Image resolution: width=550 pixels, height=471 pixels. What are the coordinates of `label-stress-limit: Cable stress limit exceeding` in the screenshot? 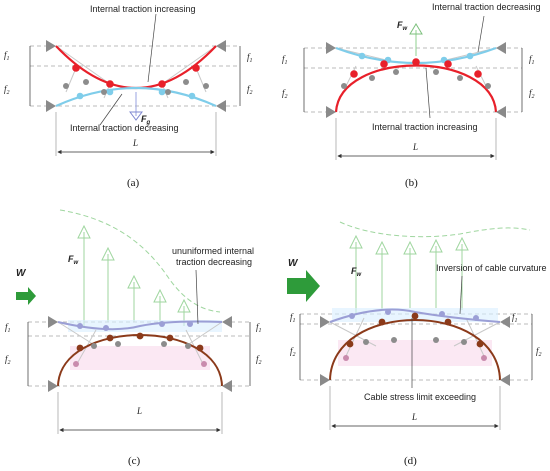 It's located at (420, 397).